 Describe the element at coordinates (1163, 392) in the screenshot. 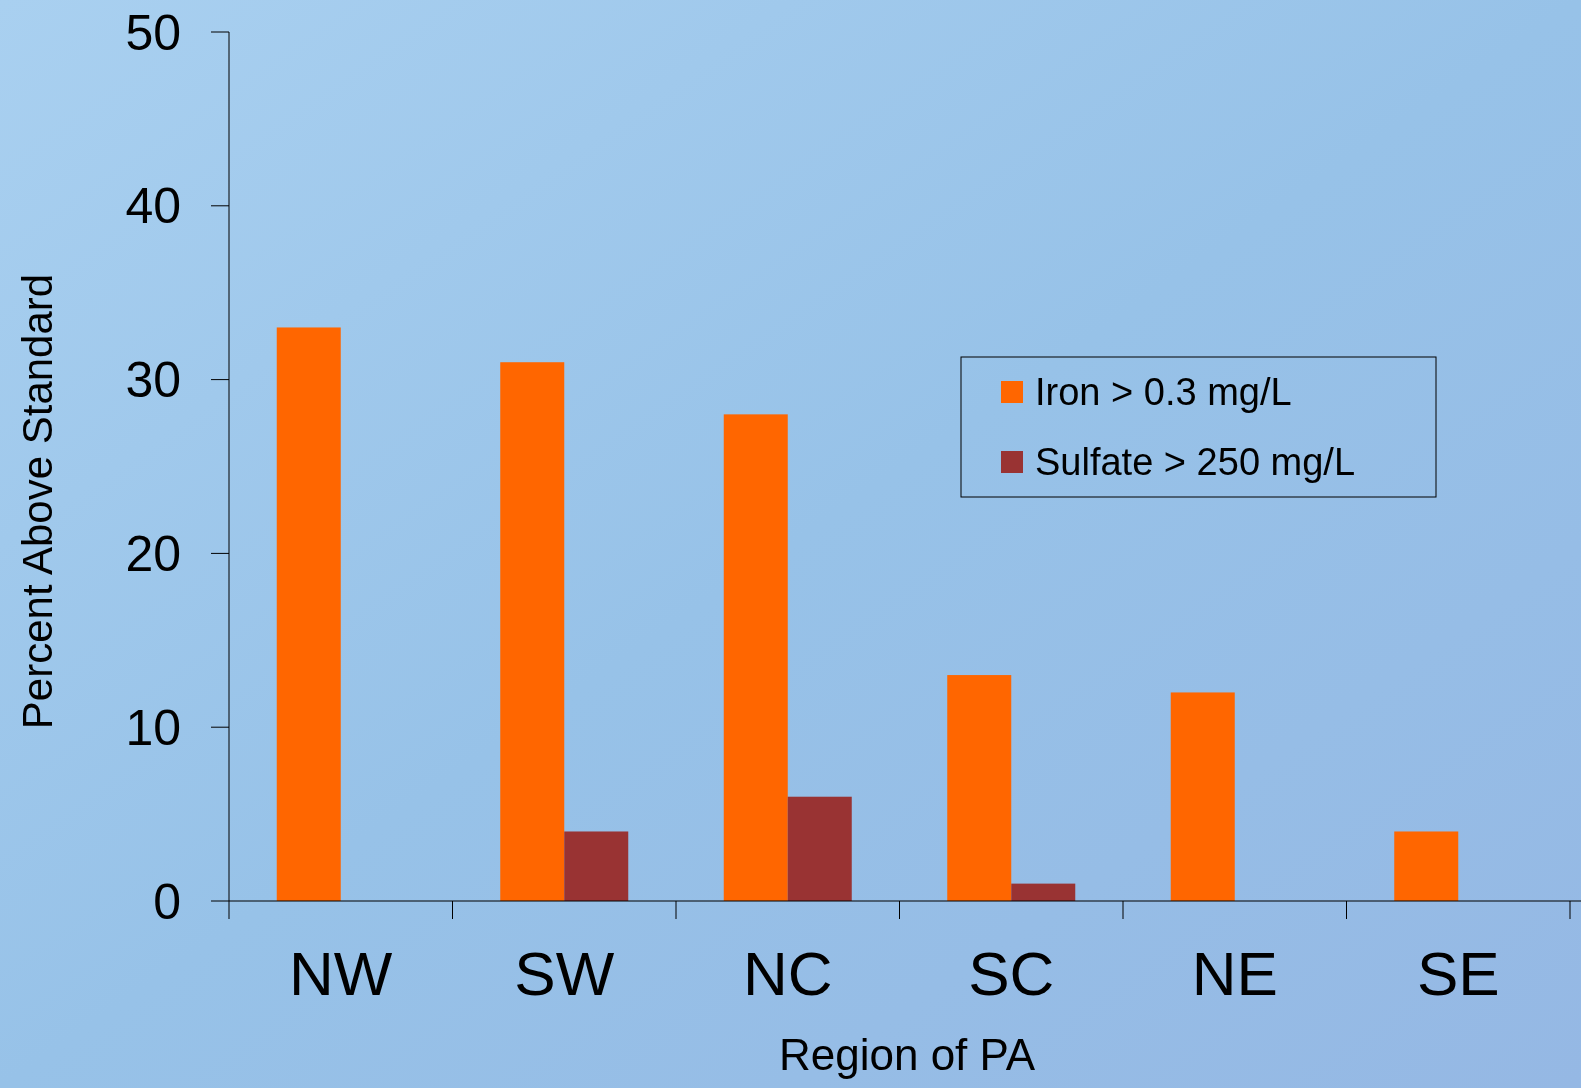

I see `legend-label: Iron > 0.3 mg/L` at that location.